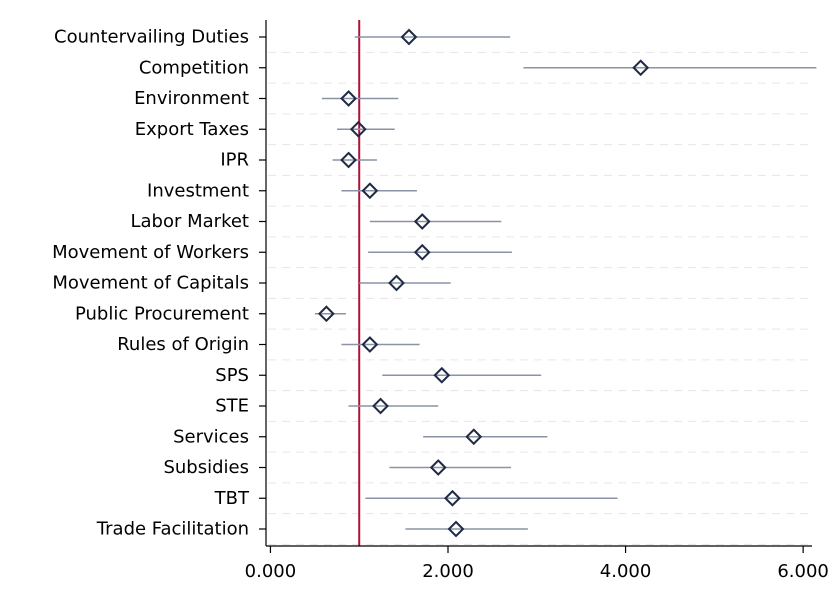 The width and height of the screenshot is (836, 608). What do you see at coordinates (162, 313) in the screenshot?
I see `y-tick-label: Public Procurement` at bounding box center [162, 313].